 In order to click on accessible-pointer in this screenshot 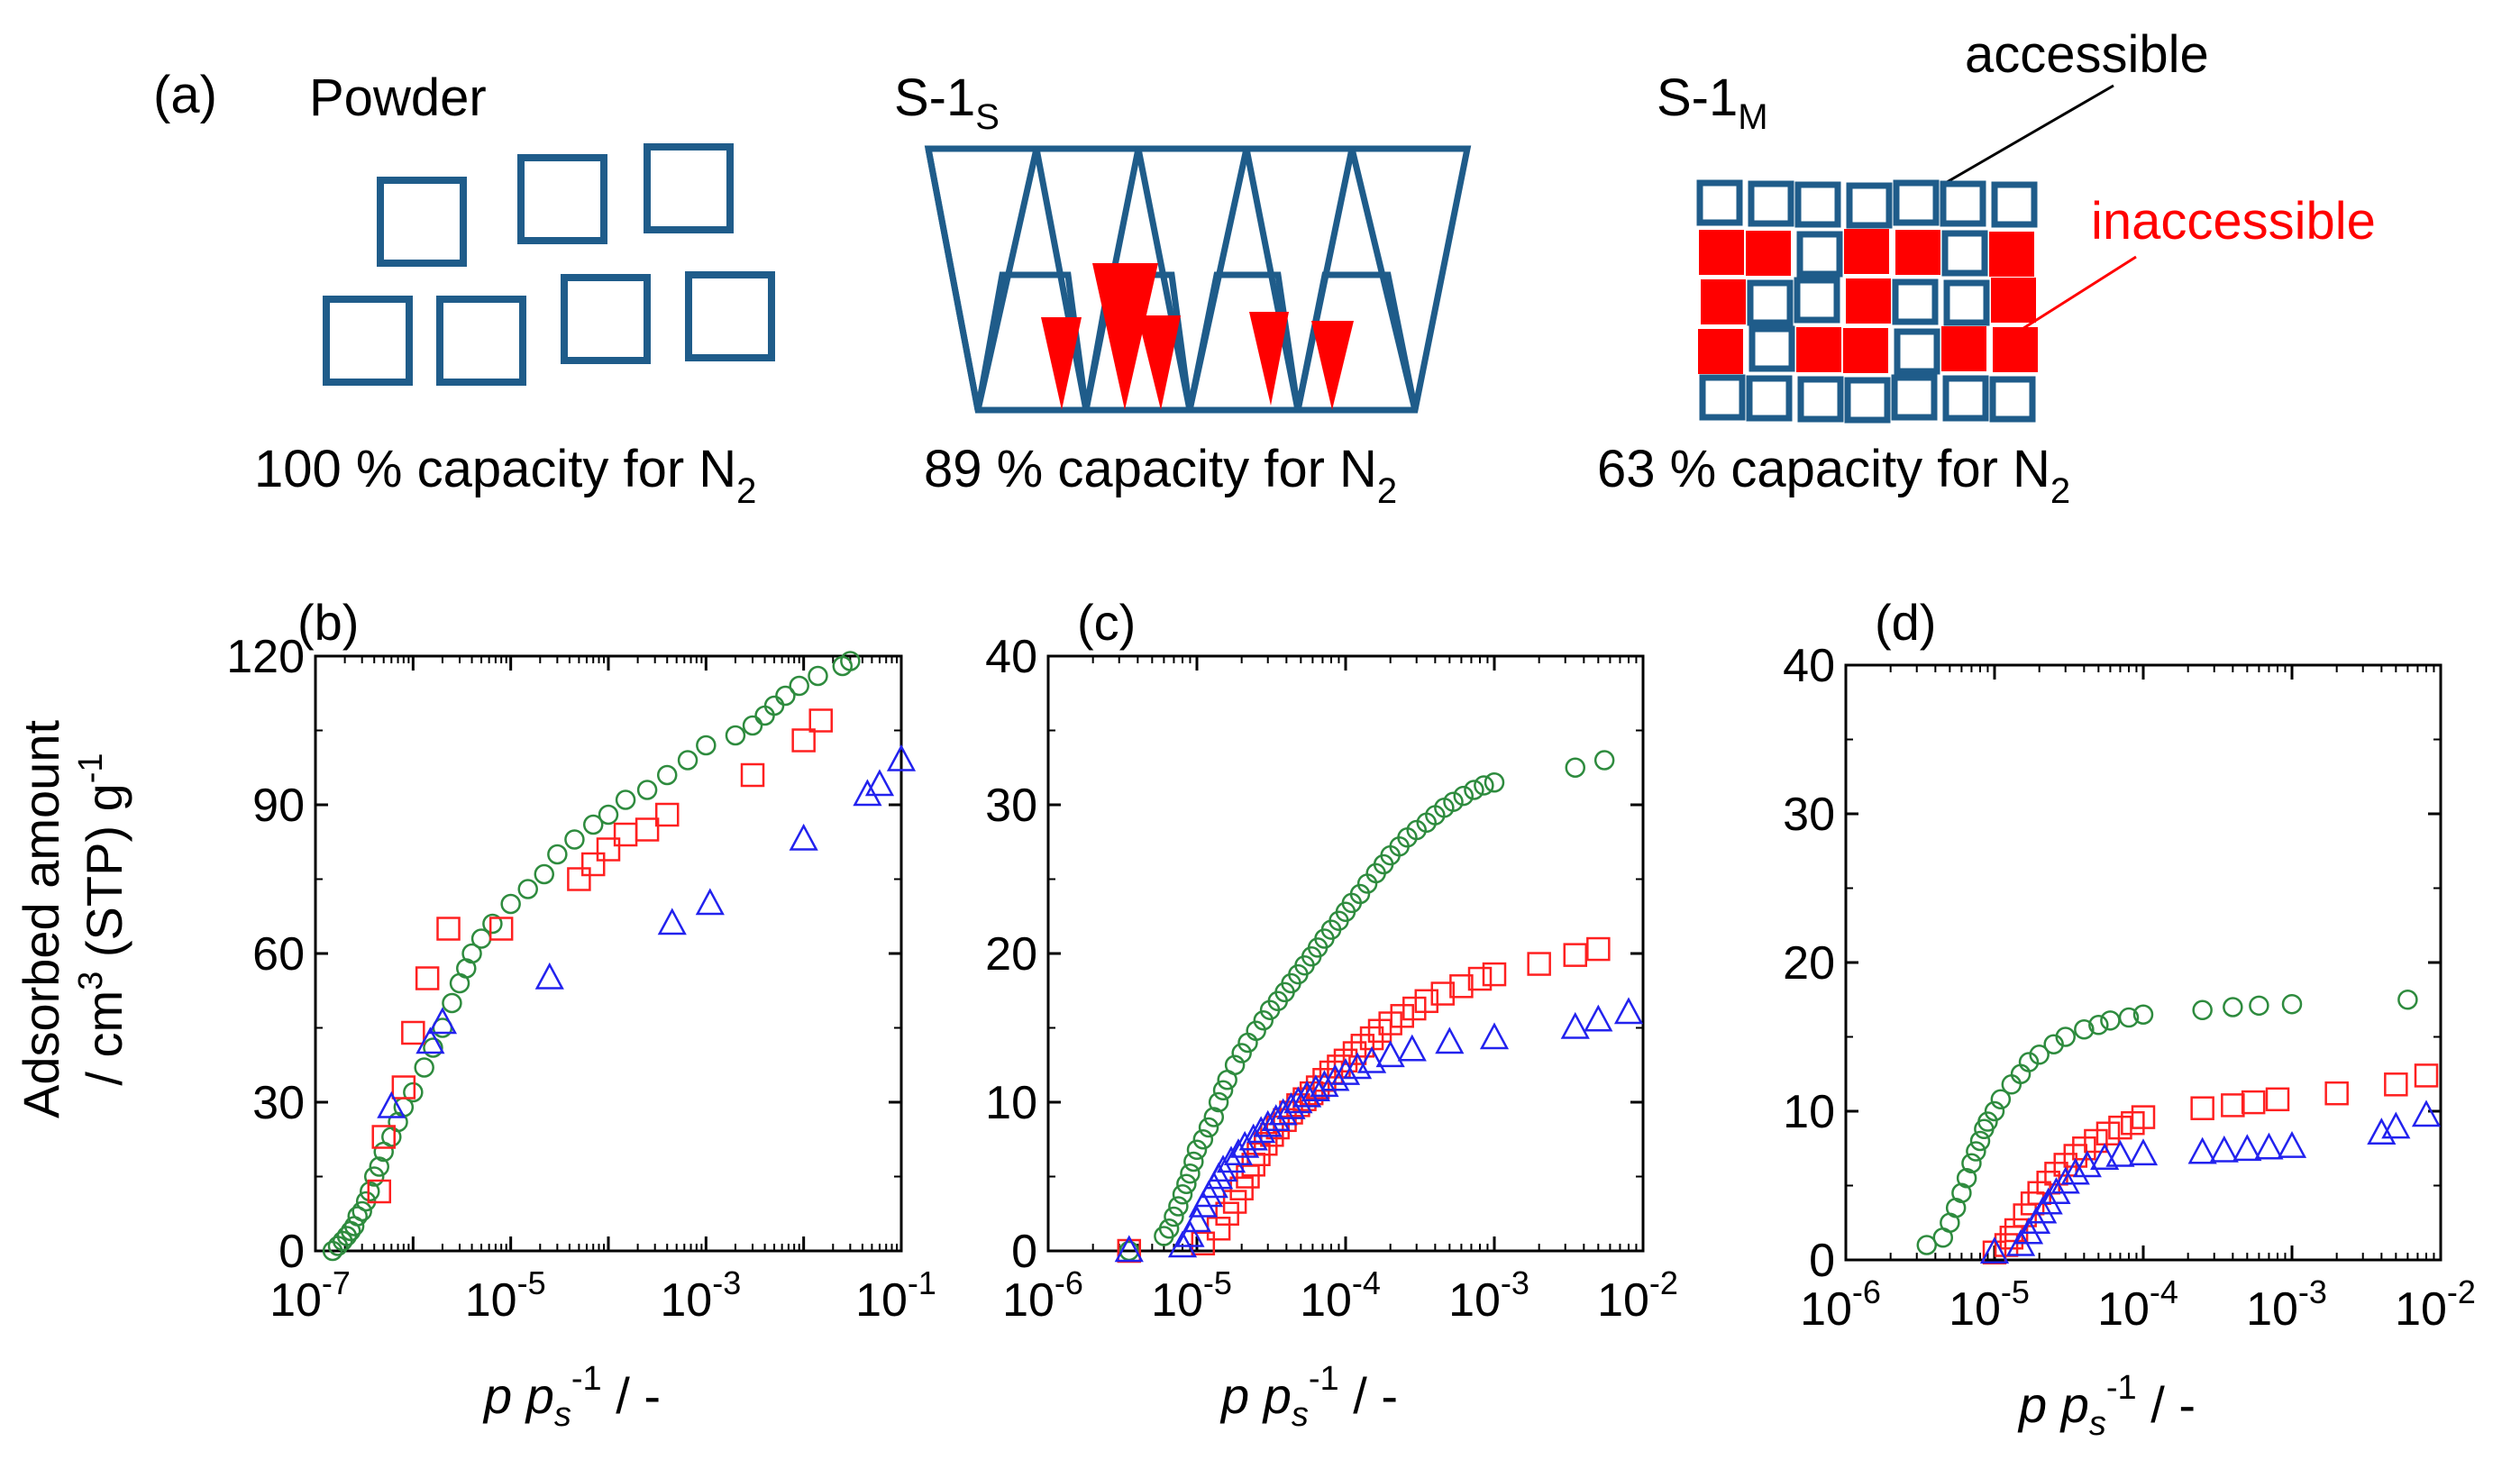, I will do `click(2027, 135)`.